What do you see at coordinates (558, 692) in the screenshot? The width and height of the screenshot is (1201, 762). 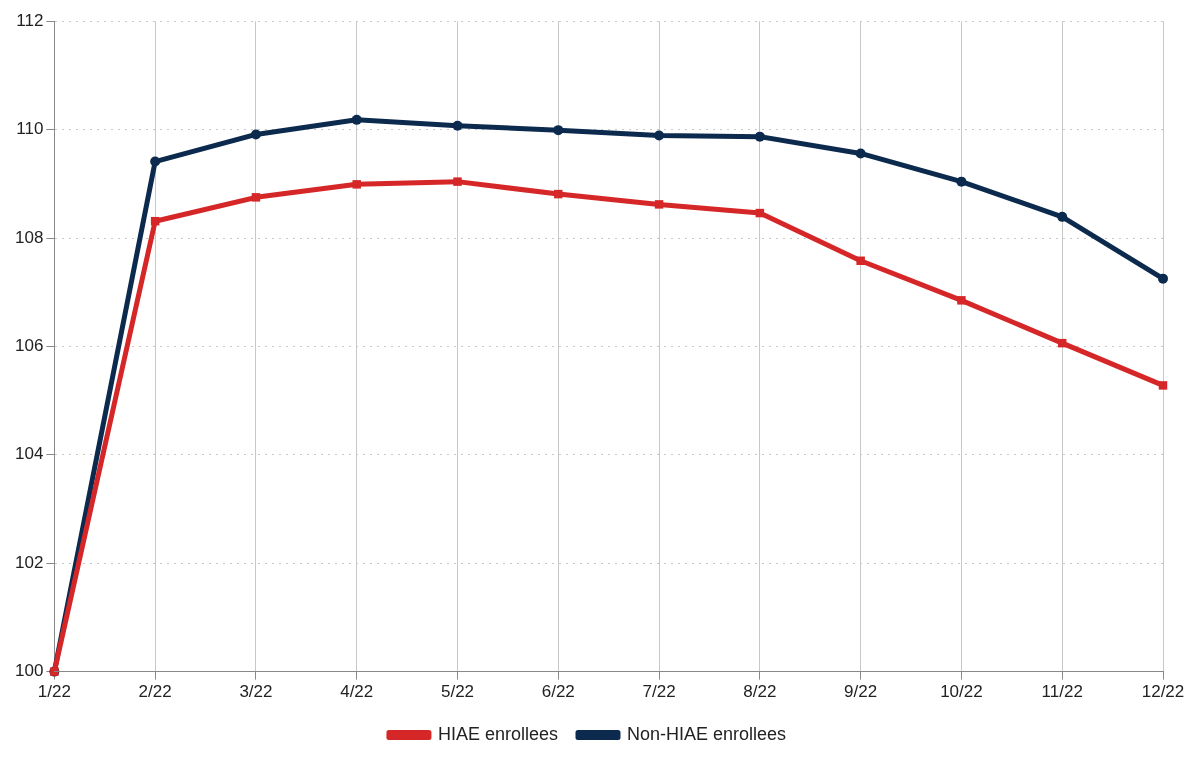 I see `x-tick-label: 6/22` at bounding box center [558, 692].